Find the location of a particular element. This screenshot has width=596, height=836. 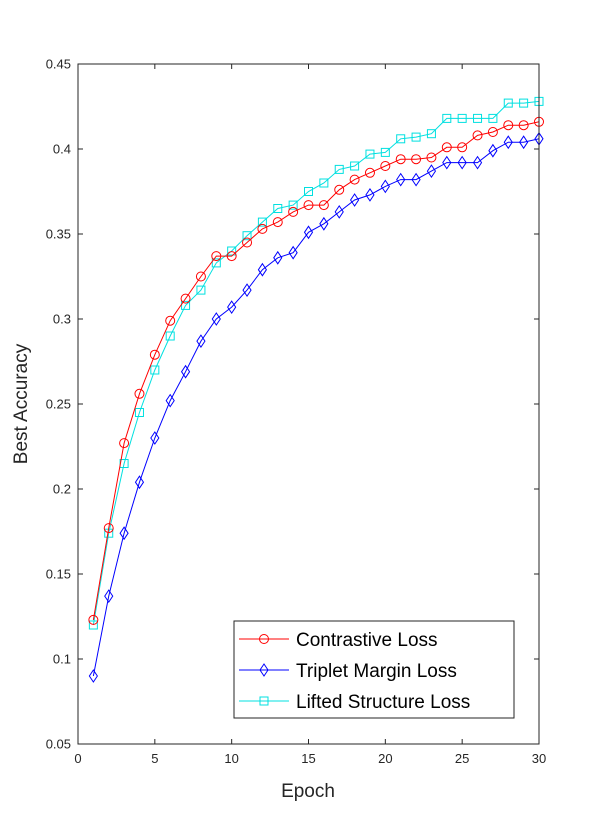

y-tick-label: 0.4 is located at coordinates (62, 149).